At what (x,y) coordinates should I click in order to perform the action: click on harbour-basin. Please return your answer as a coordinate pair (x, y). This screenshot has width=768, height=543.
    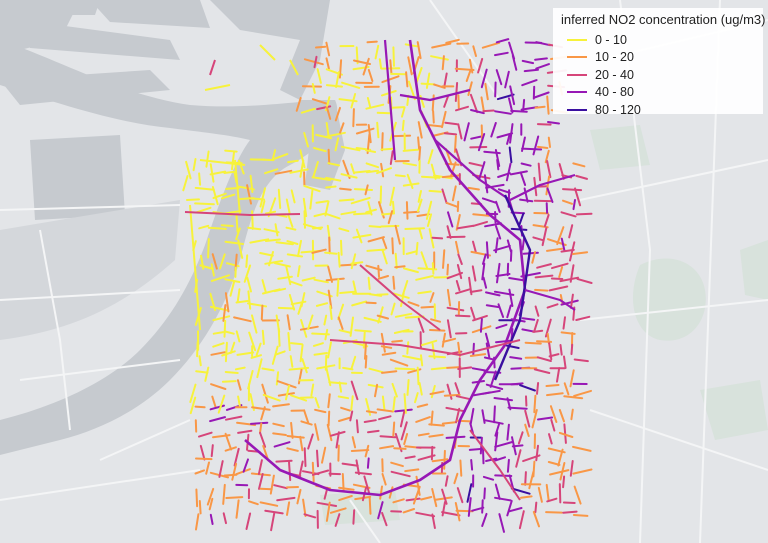
    Looking at the image, I should click on (322, 145).